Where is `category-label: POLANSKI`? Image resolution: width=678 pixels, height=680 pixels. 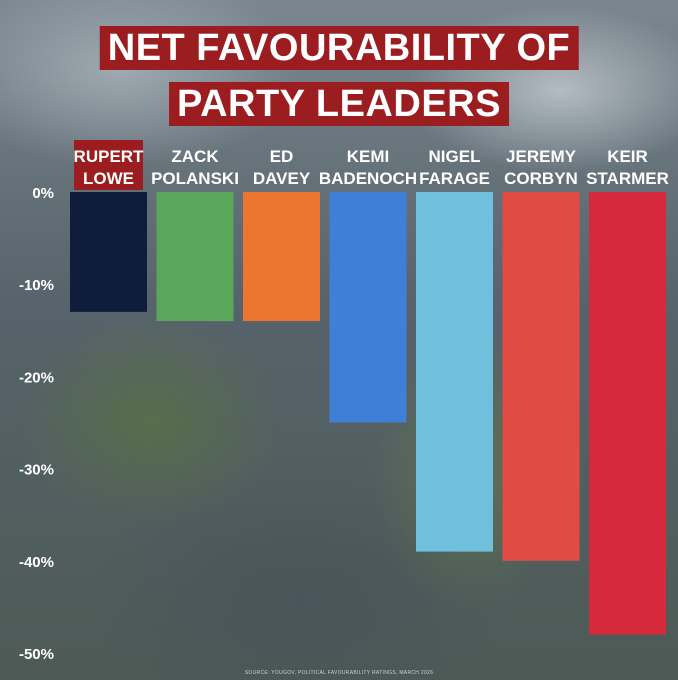 category-label: POLANSKI is located at coordinates (195, 178).